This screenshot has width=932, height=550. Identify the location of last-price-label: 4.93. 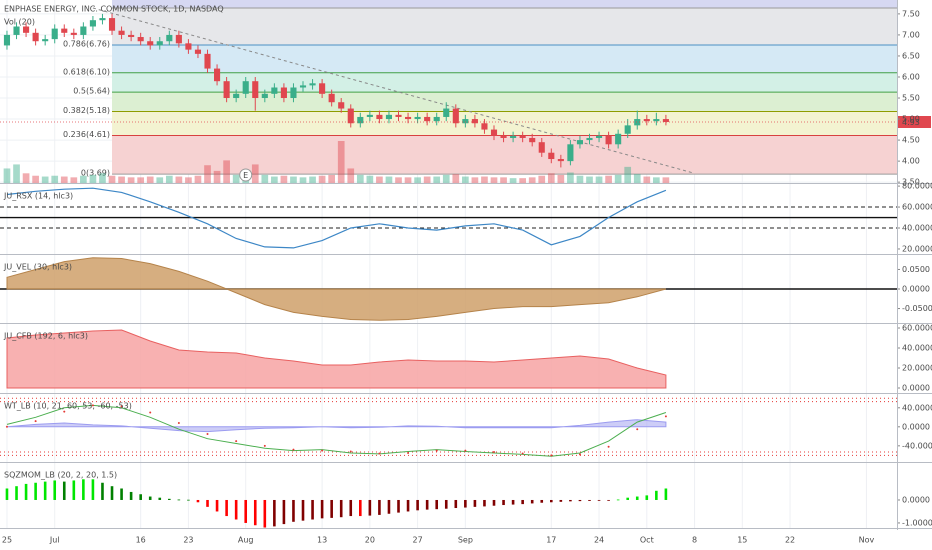
(911, 122).